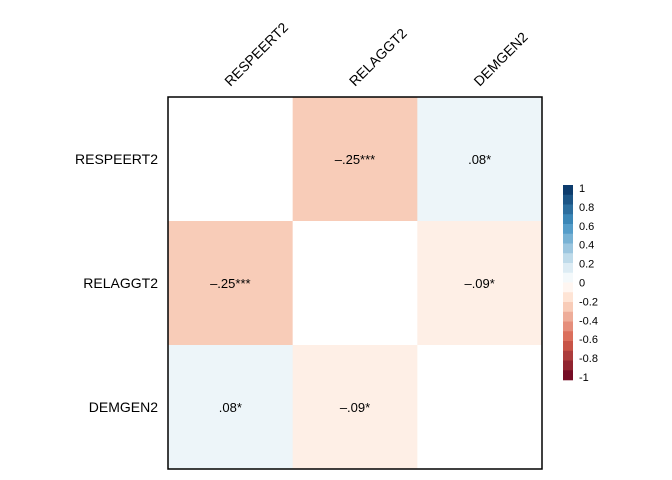 The height and width of the screenshot is (480, 672). I want to click on legend-tick-label: -0.2, so click(588, 302).